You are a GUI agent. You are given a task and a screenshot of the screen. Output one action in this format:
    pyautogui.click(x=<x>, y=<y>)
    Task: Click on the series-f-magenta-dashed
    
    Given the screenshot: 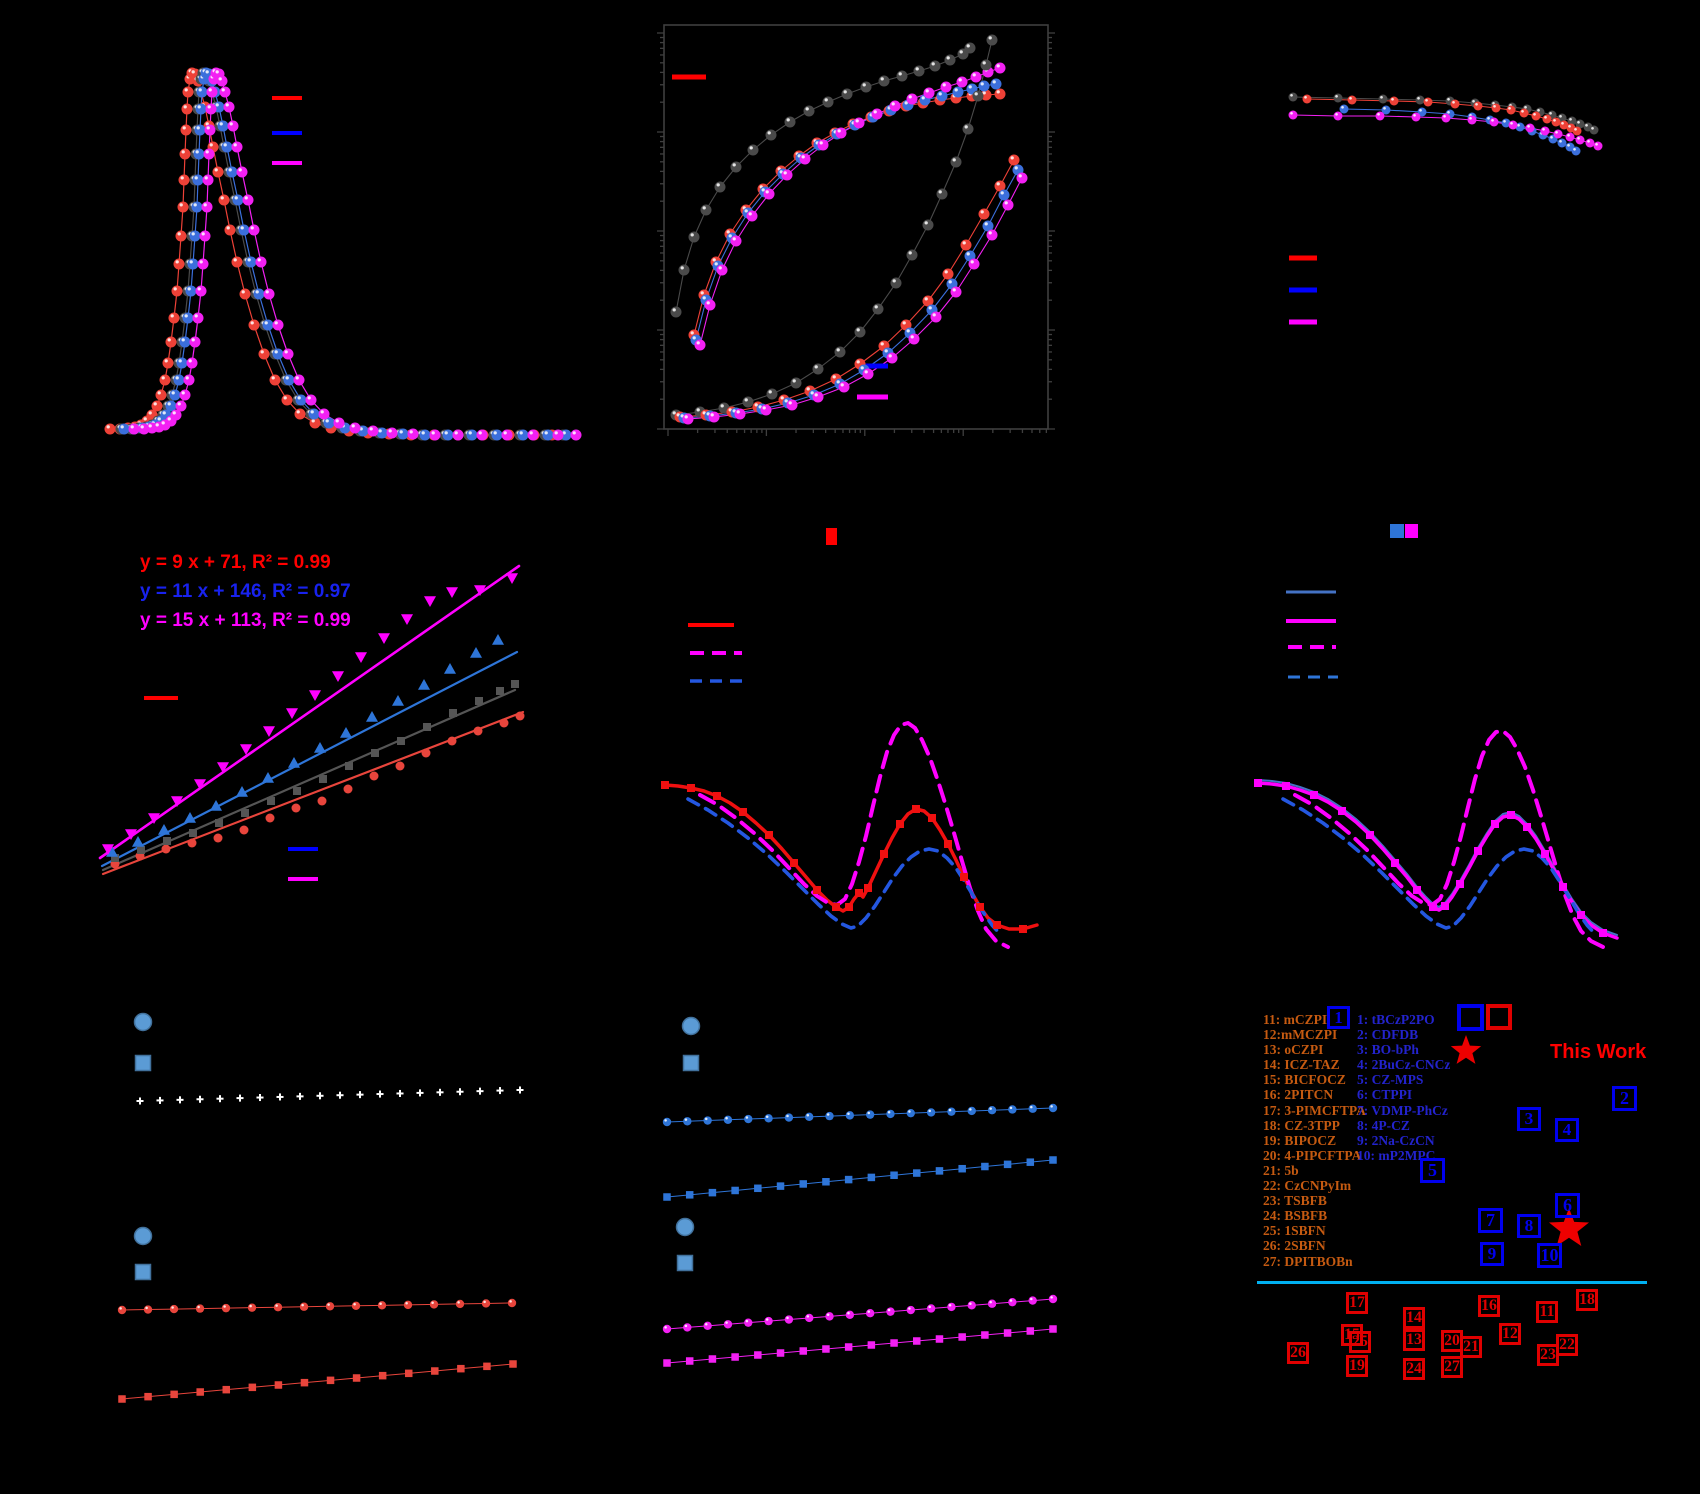 What is the action you would take?
    pyautogui.click(x=1449, y=839)
    